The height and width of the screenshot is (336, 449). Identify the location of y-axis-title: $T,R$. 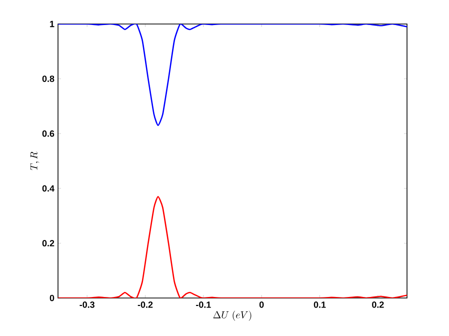
(35, 161).